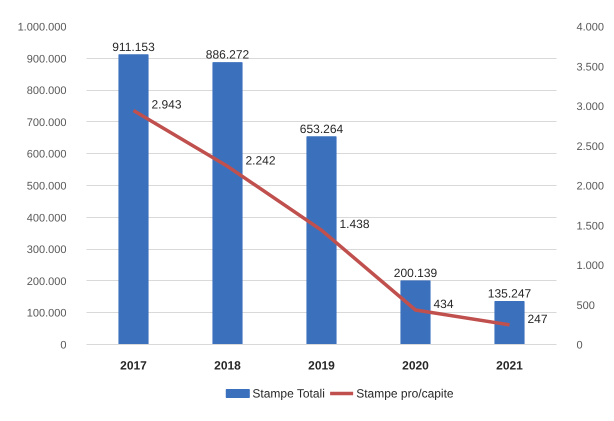  What do you see at coordinates (590, 266) in the screenshot?
I see `y2-tick-label: 1.000` at bounding box center [590, 266].